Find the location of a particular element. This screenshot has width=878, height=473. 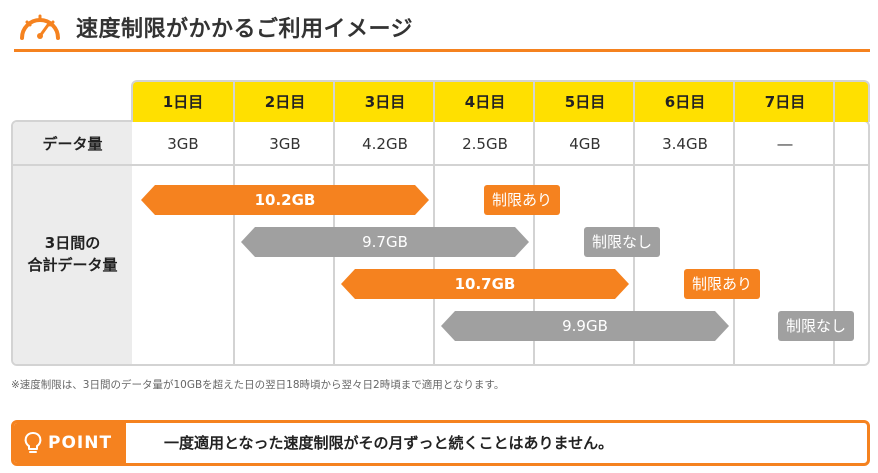

day-header-row is located at coordinates (500, 101).